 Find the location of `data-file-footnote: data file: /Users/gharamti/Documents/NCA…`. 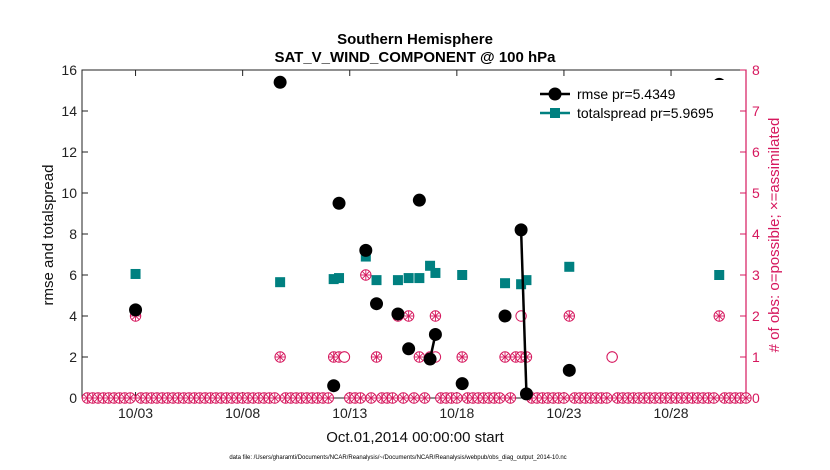

data-file-footnote: data file: /Users/gharamti/Documents/NCA… is located at coordinates (397, 458).